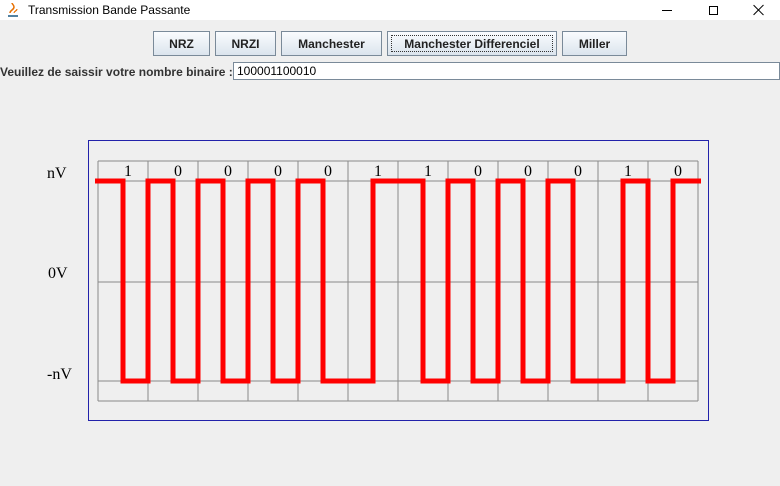  Describe the element at coordinates (13, 9) in the screenshot. I see `java-app-icon` at that location.